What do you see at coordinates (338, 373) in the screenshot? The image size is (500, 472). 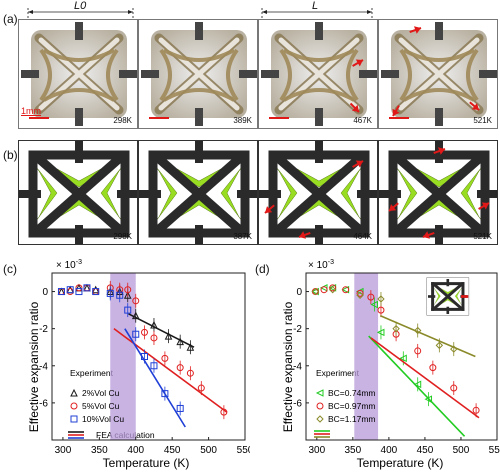 I see `chart-d-legend-title: Experiment` at bounding box center [338, 373].